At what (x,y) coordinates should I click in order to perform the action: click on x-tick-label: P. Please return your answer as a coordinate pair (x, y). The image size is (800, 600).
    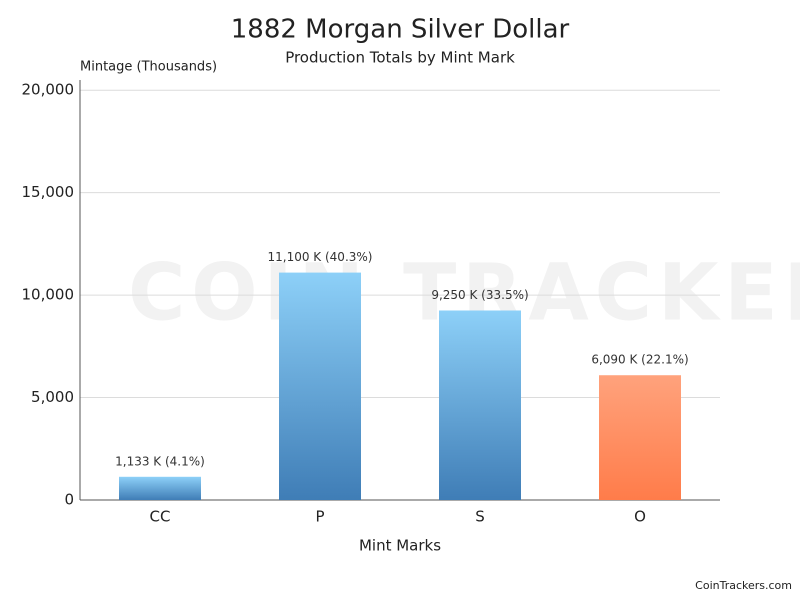
    Looking at the image, I should click on (319, 517).